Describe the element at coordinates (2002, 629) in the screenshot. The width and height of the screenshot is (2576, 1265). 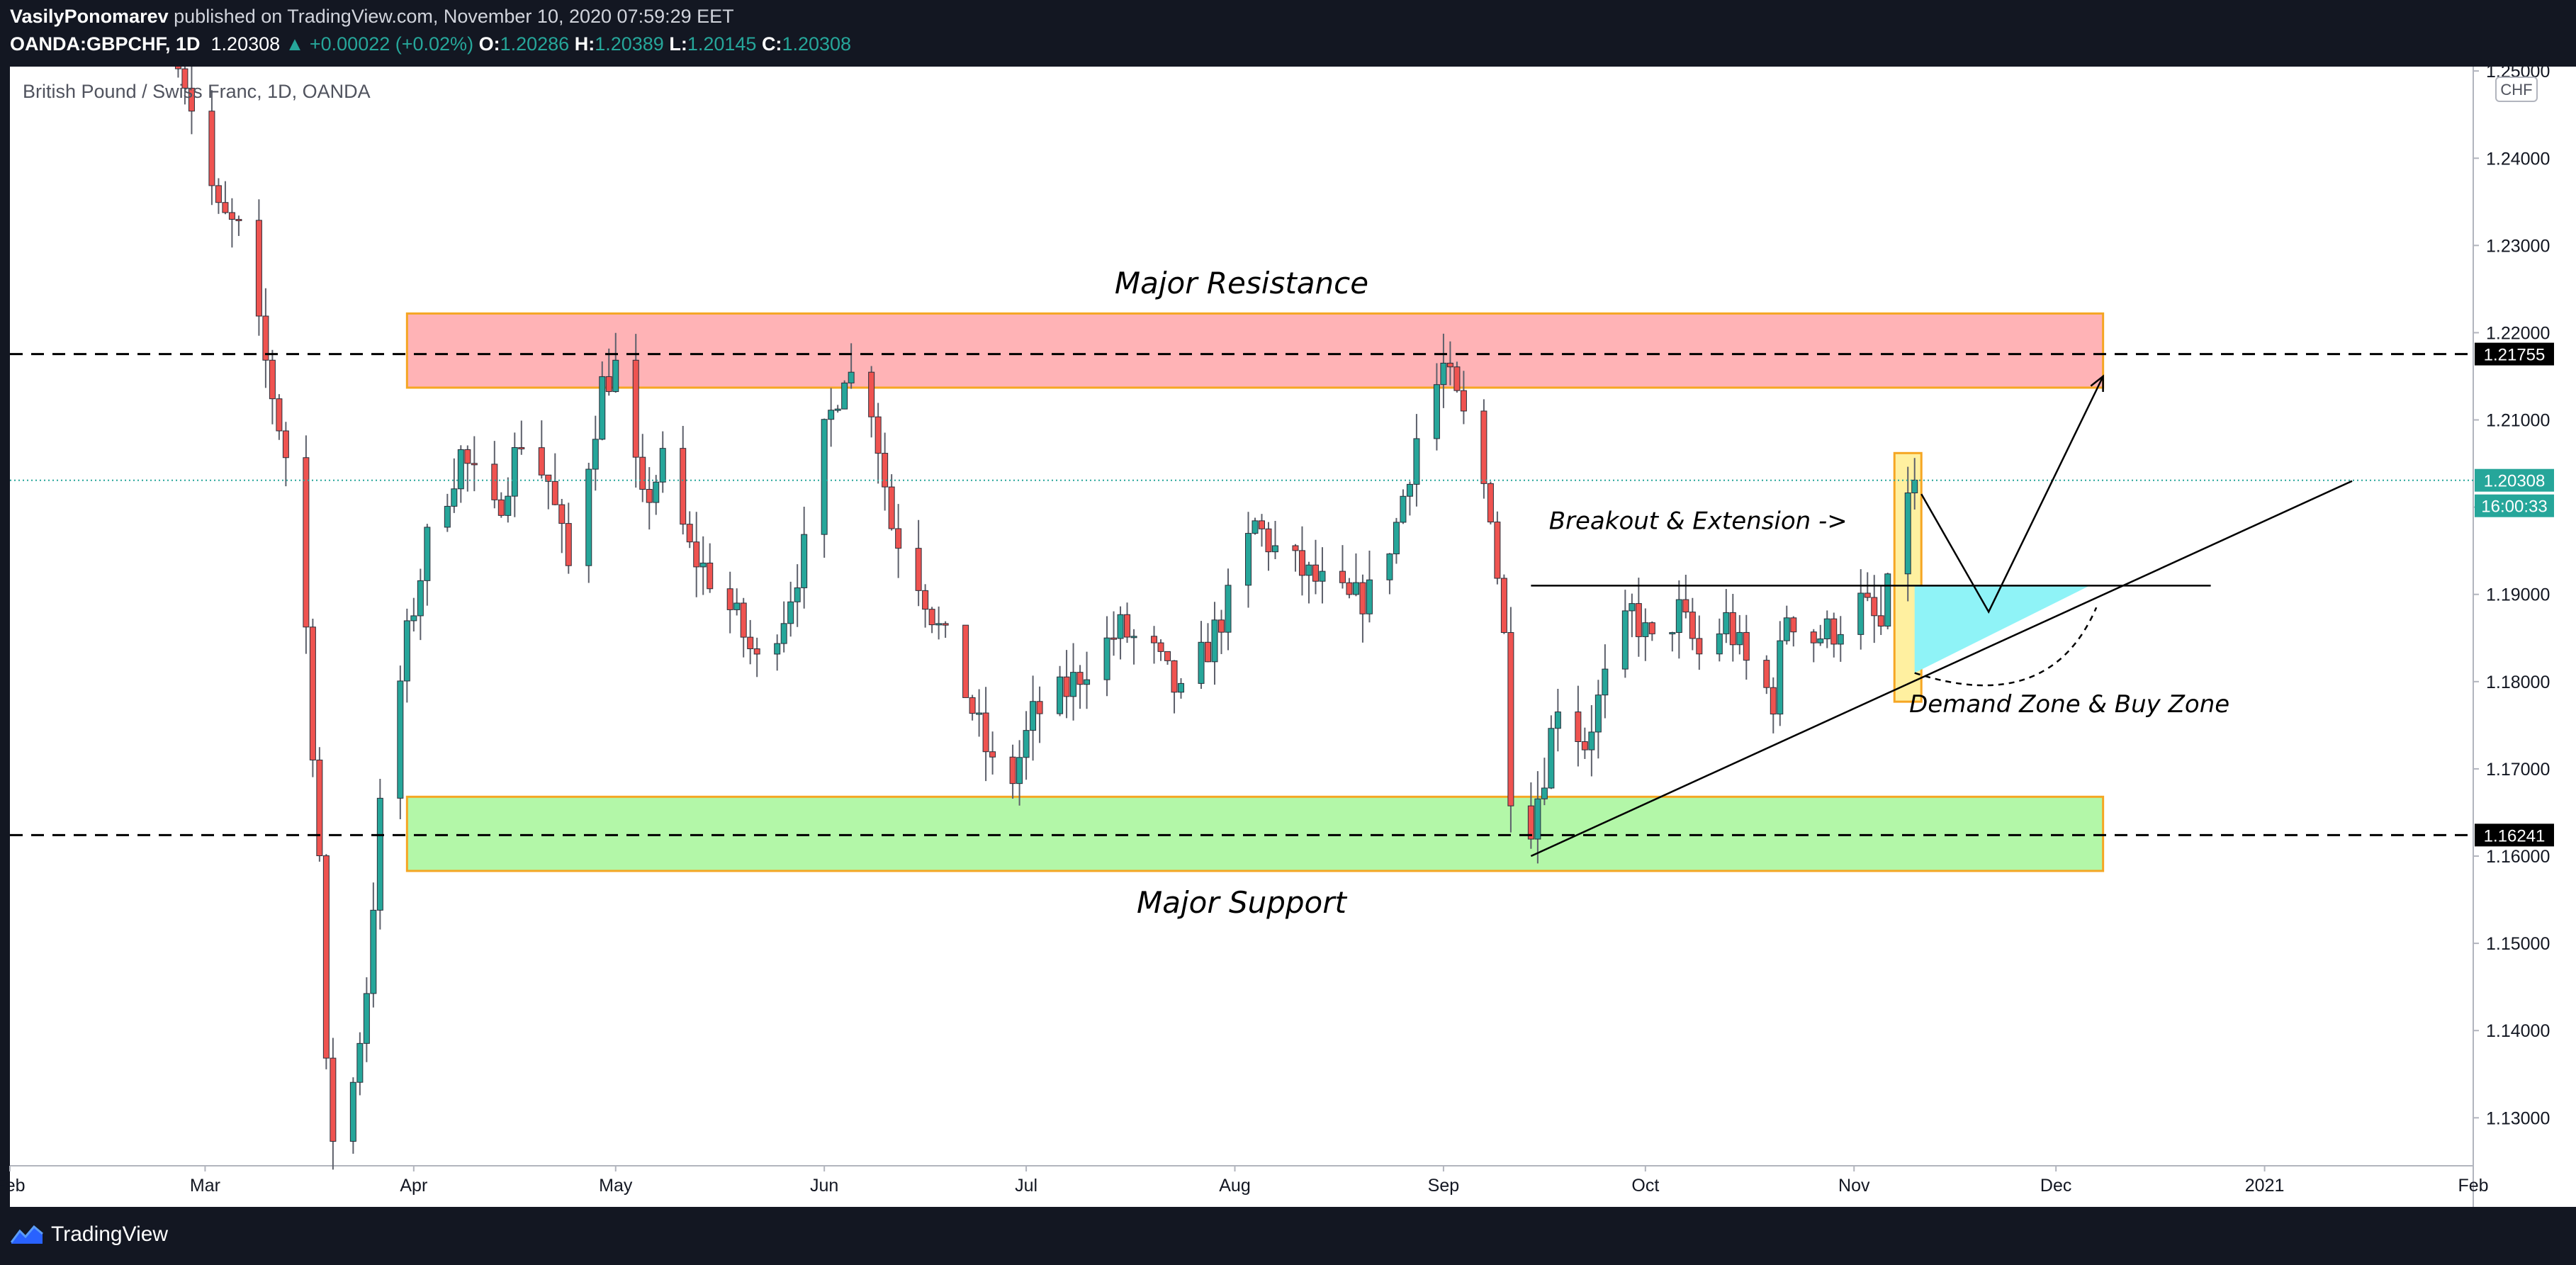
I see `demand-buy-zone-triangle` at that location.